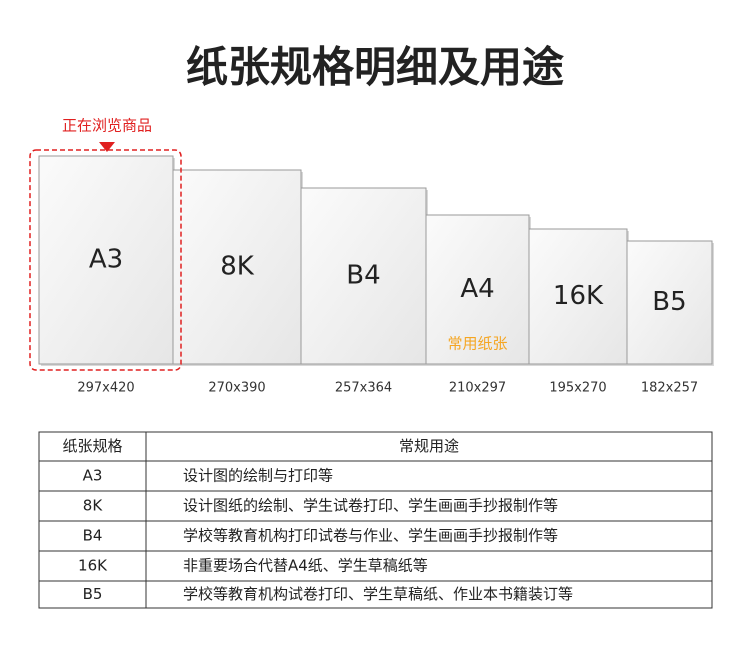  I want to click on badge-arrow, so click(107, 147).